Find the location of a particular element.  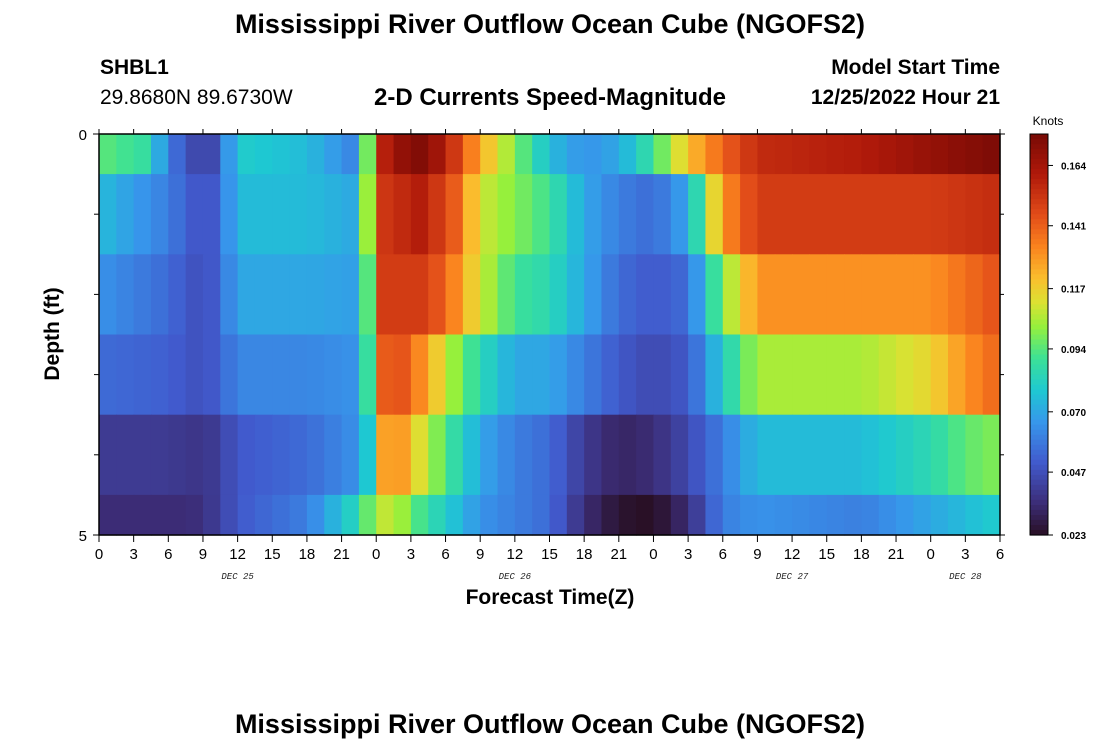

date-label: DEC 26 is located at coordinates (515, 577).